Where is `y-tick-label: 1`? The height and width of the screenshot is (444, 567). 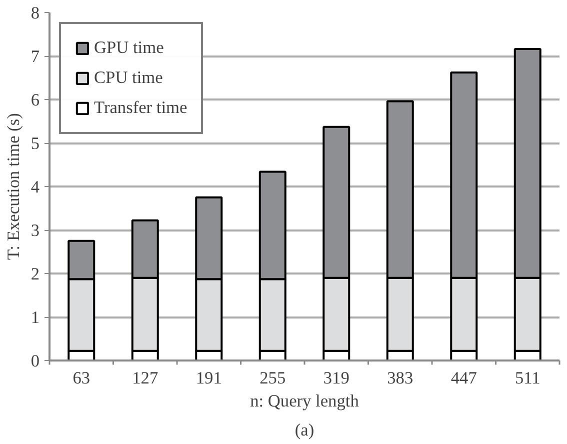
y-tick-label: 1 is located at coordinates (35, 317).